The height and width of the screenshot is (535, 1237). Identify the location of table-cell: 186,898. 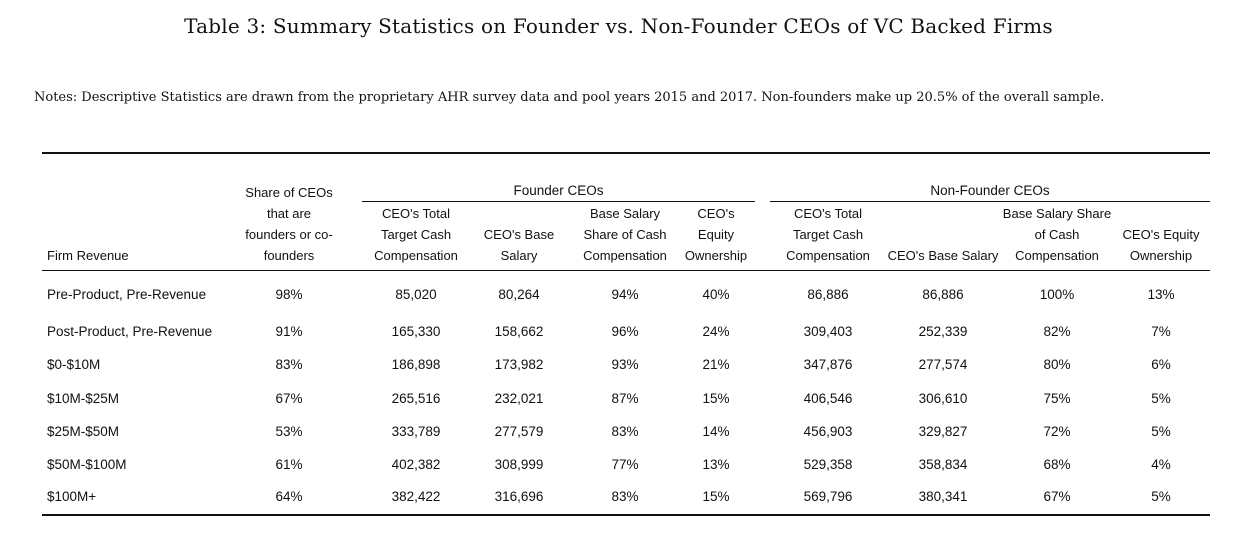
(416, 364).